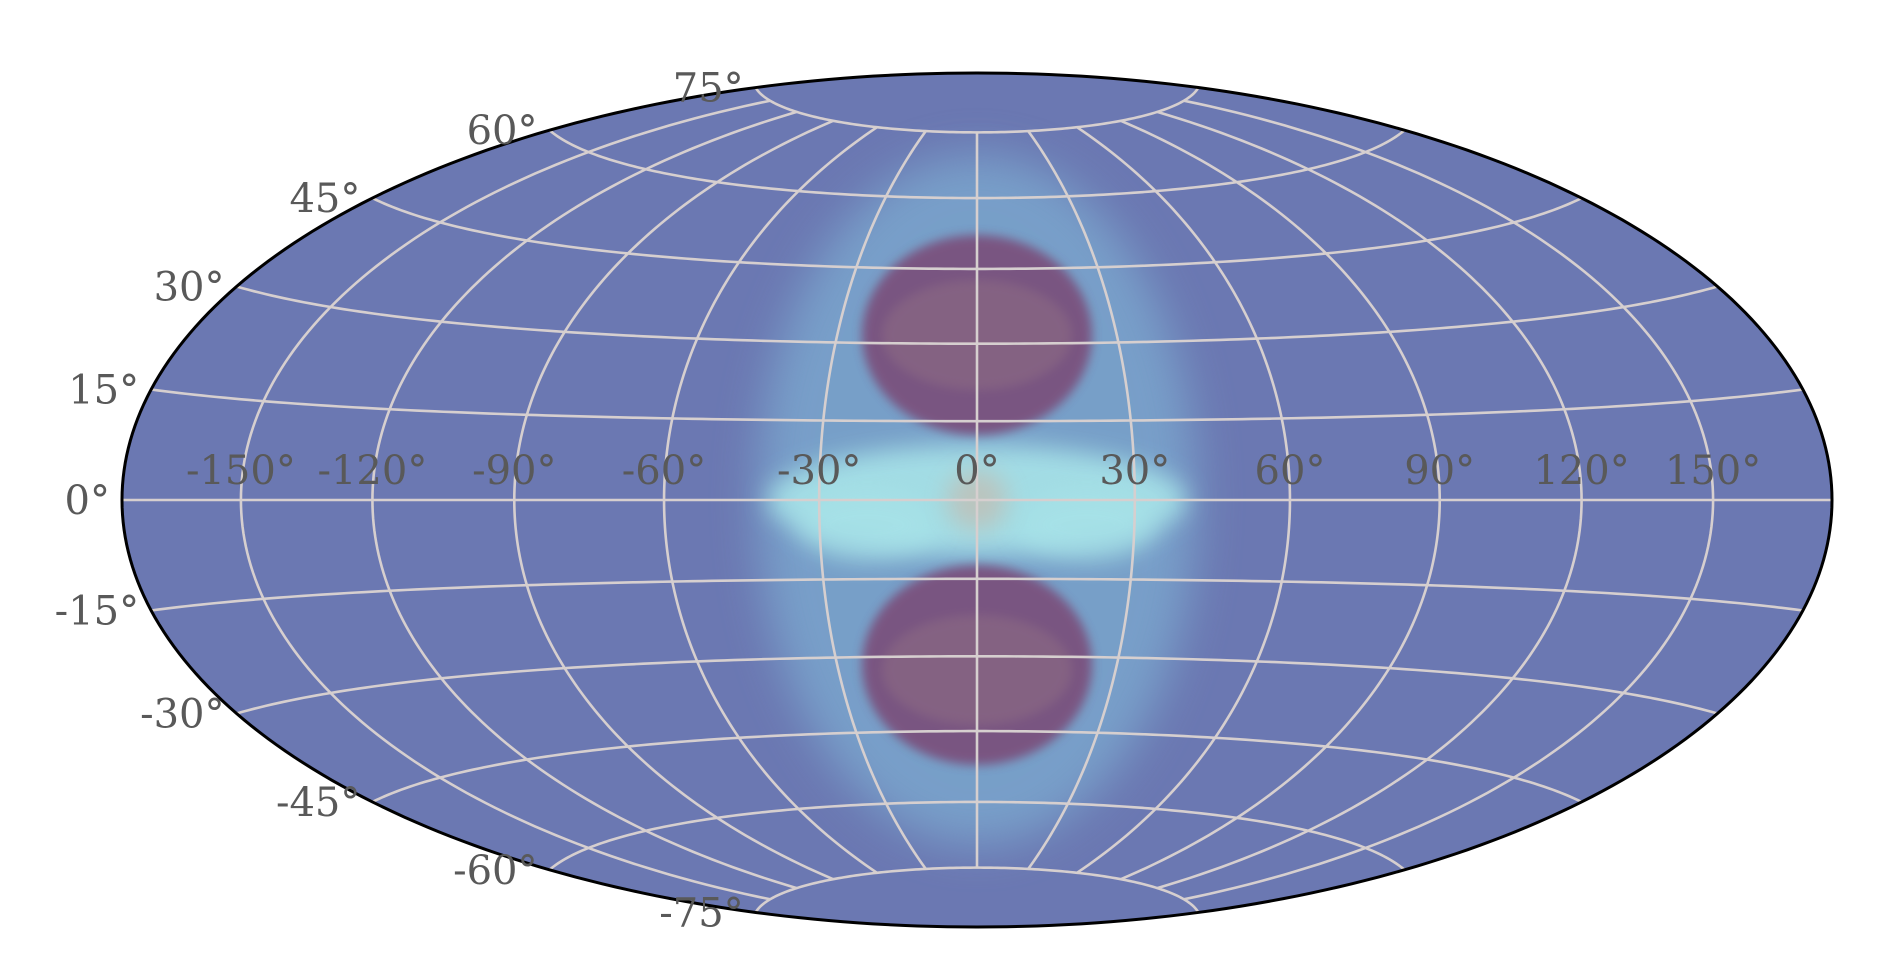  Describe the element at coordinates (708, 89) in the screenshot. I see `latitude-label: 75°` at that location.